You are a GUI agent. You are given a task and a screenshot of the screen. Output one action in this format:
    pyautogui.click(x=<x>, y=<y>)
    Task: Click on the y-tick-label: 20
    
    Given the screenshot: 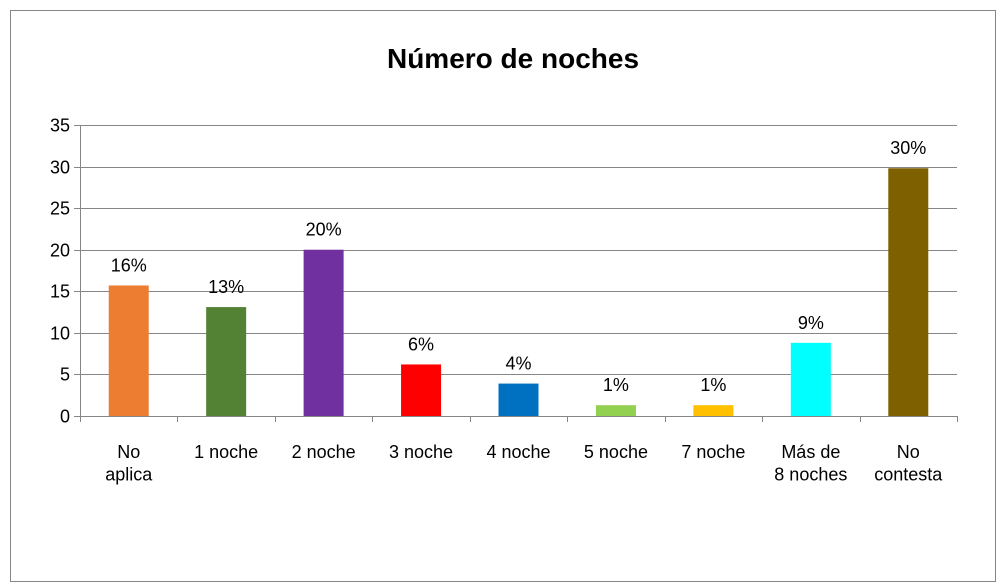 What is the action you would take?
    pyautogui.click(x=60, y=251)
    